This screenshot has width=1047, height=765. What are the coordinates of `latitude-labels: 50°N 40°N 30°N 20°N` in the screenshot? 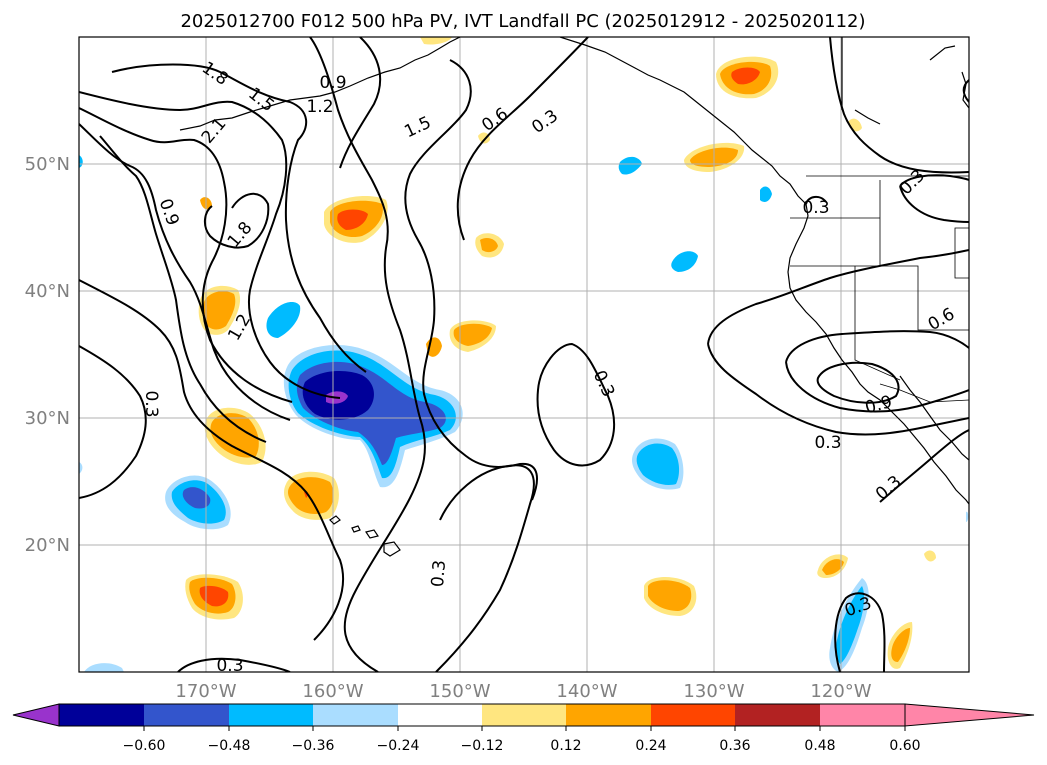 It's located at (47, 355).